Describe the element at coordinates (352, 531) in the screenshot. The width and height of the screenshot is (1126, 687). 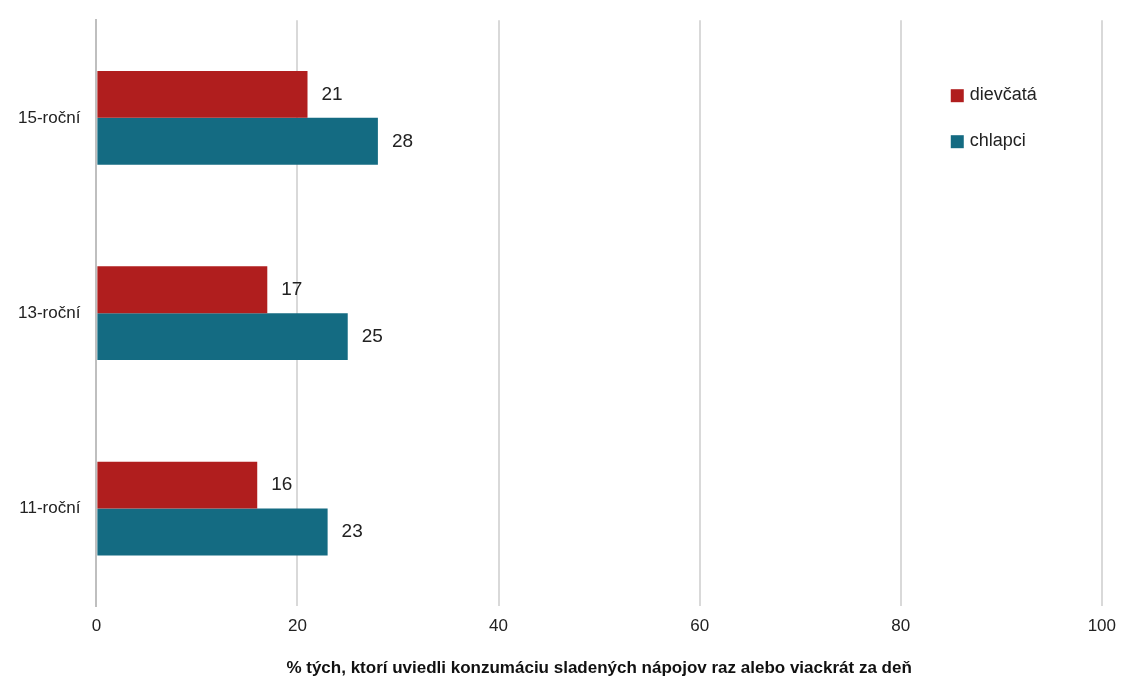
I see `data-label: 23` at that location.